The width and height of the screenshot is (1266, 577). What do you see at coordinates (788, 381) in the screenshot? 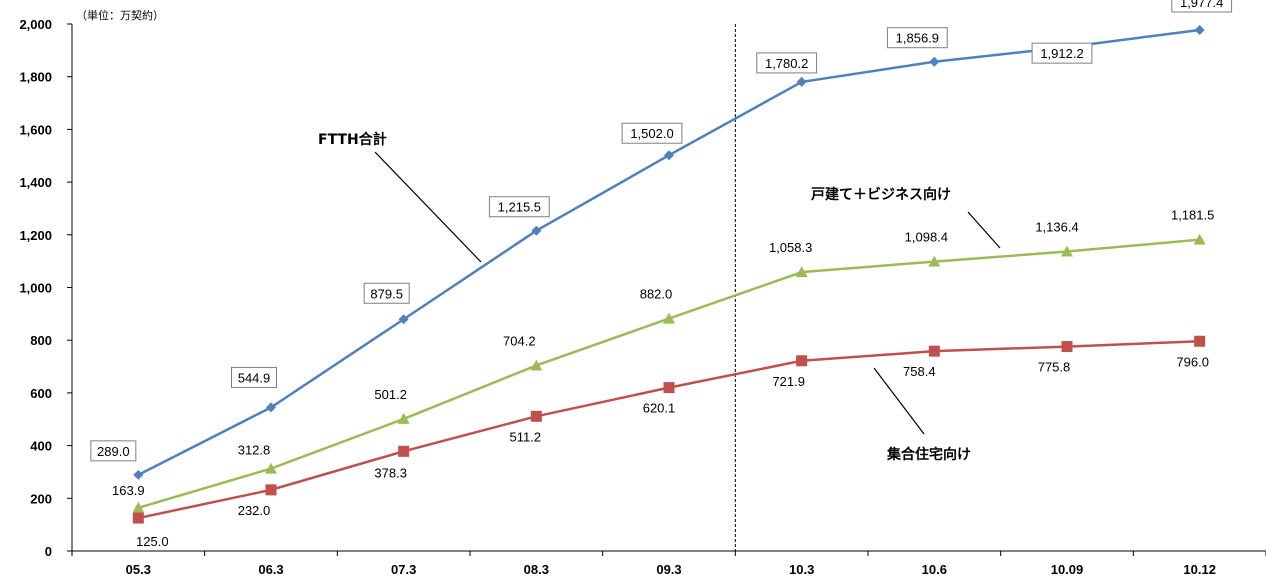
I see `data-label: 721.9` at bounding box center [788, 381].